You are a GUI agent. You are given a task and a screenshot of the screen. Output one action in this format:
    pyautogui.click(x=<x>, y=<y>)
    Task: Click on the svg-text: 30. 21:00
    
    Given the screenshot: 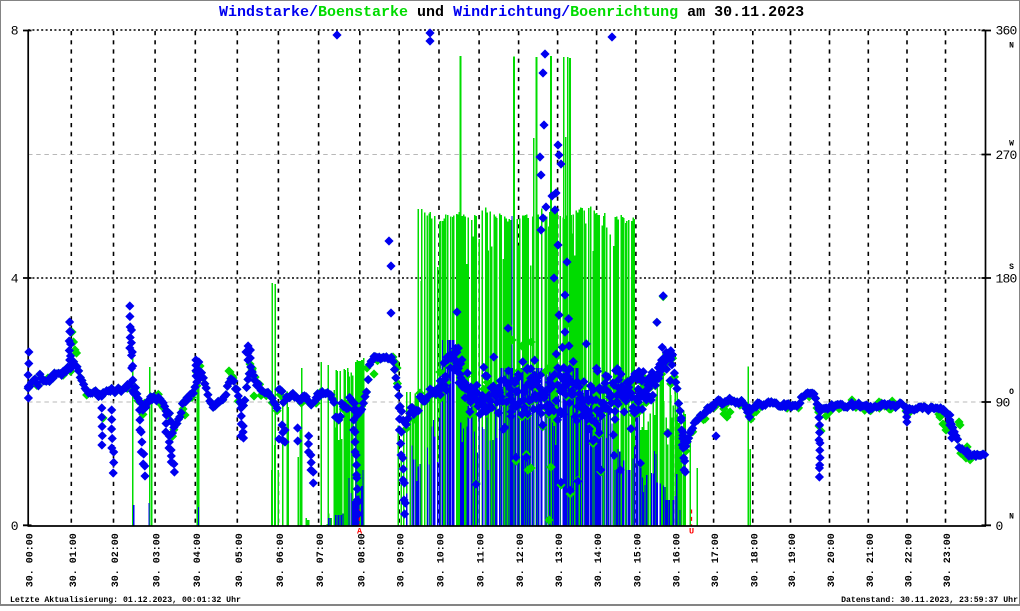 What is the action you would take?
    pyautogui.click(x=871, y=560)
    